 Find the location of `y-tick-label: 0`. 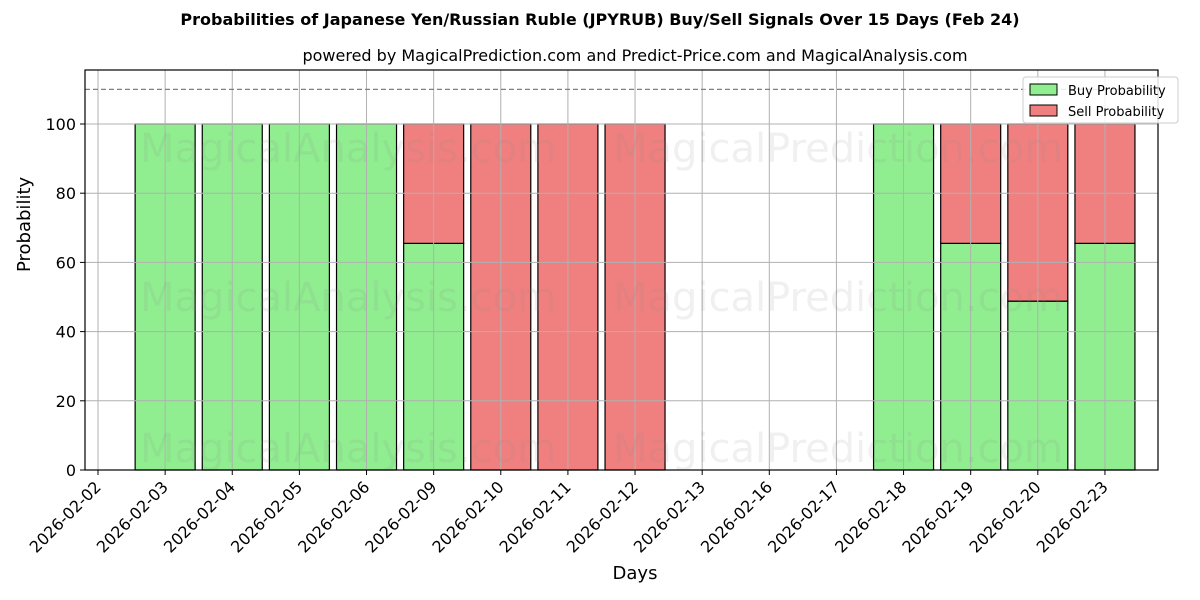

y-tick-label: 0 is located at coordinates (71, 470).